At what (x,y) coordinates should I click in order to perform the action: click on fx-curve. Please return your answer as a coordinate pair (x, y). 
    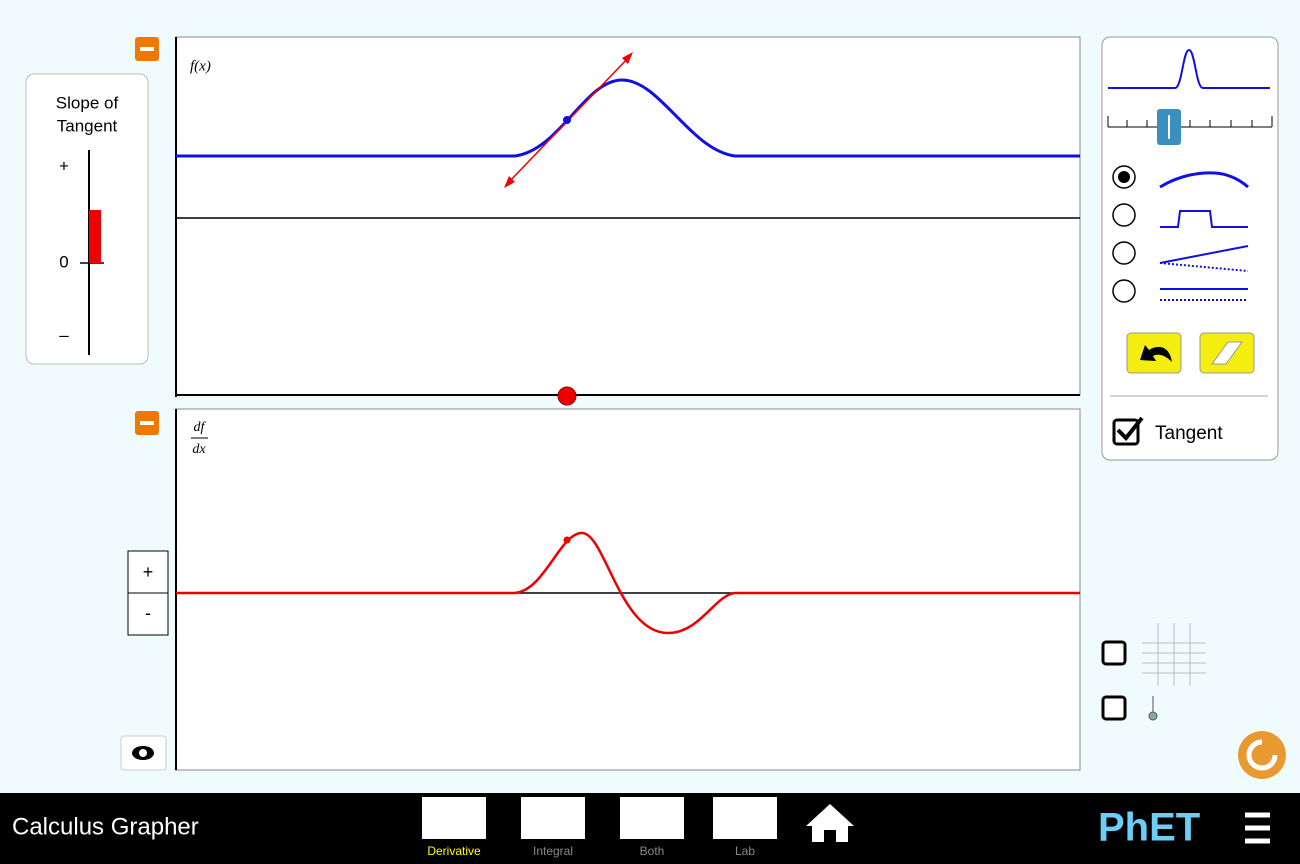
    Looking at the image, I should click on (628, 118).